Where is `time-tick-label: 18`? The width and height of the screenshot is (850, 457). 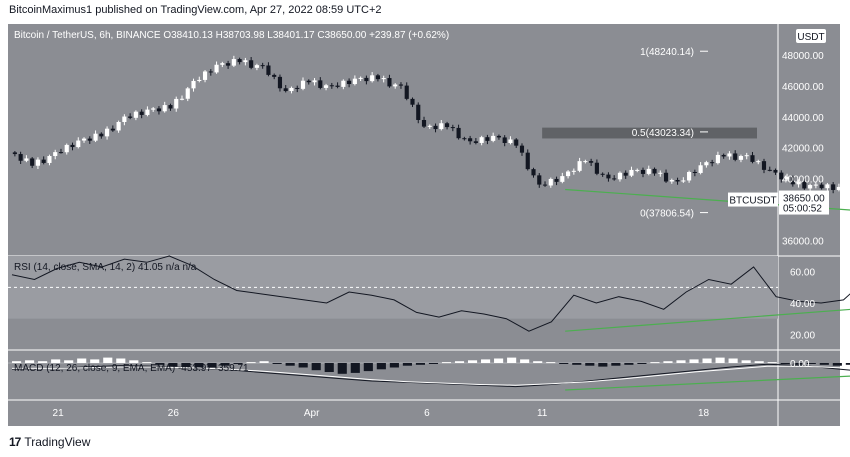
time-tick-label: 18 is located at coordinates (704, 413).